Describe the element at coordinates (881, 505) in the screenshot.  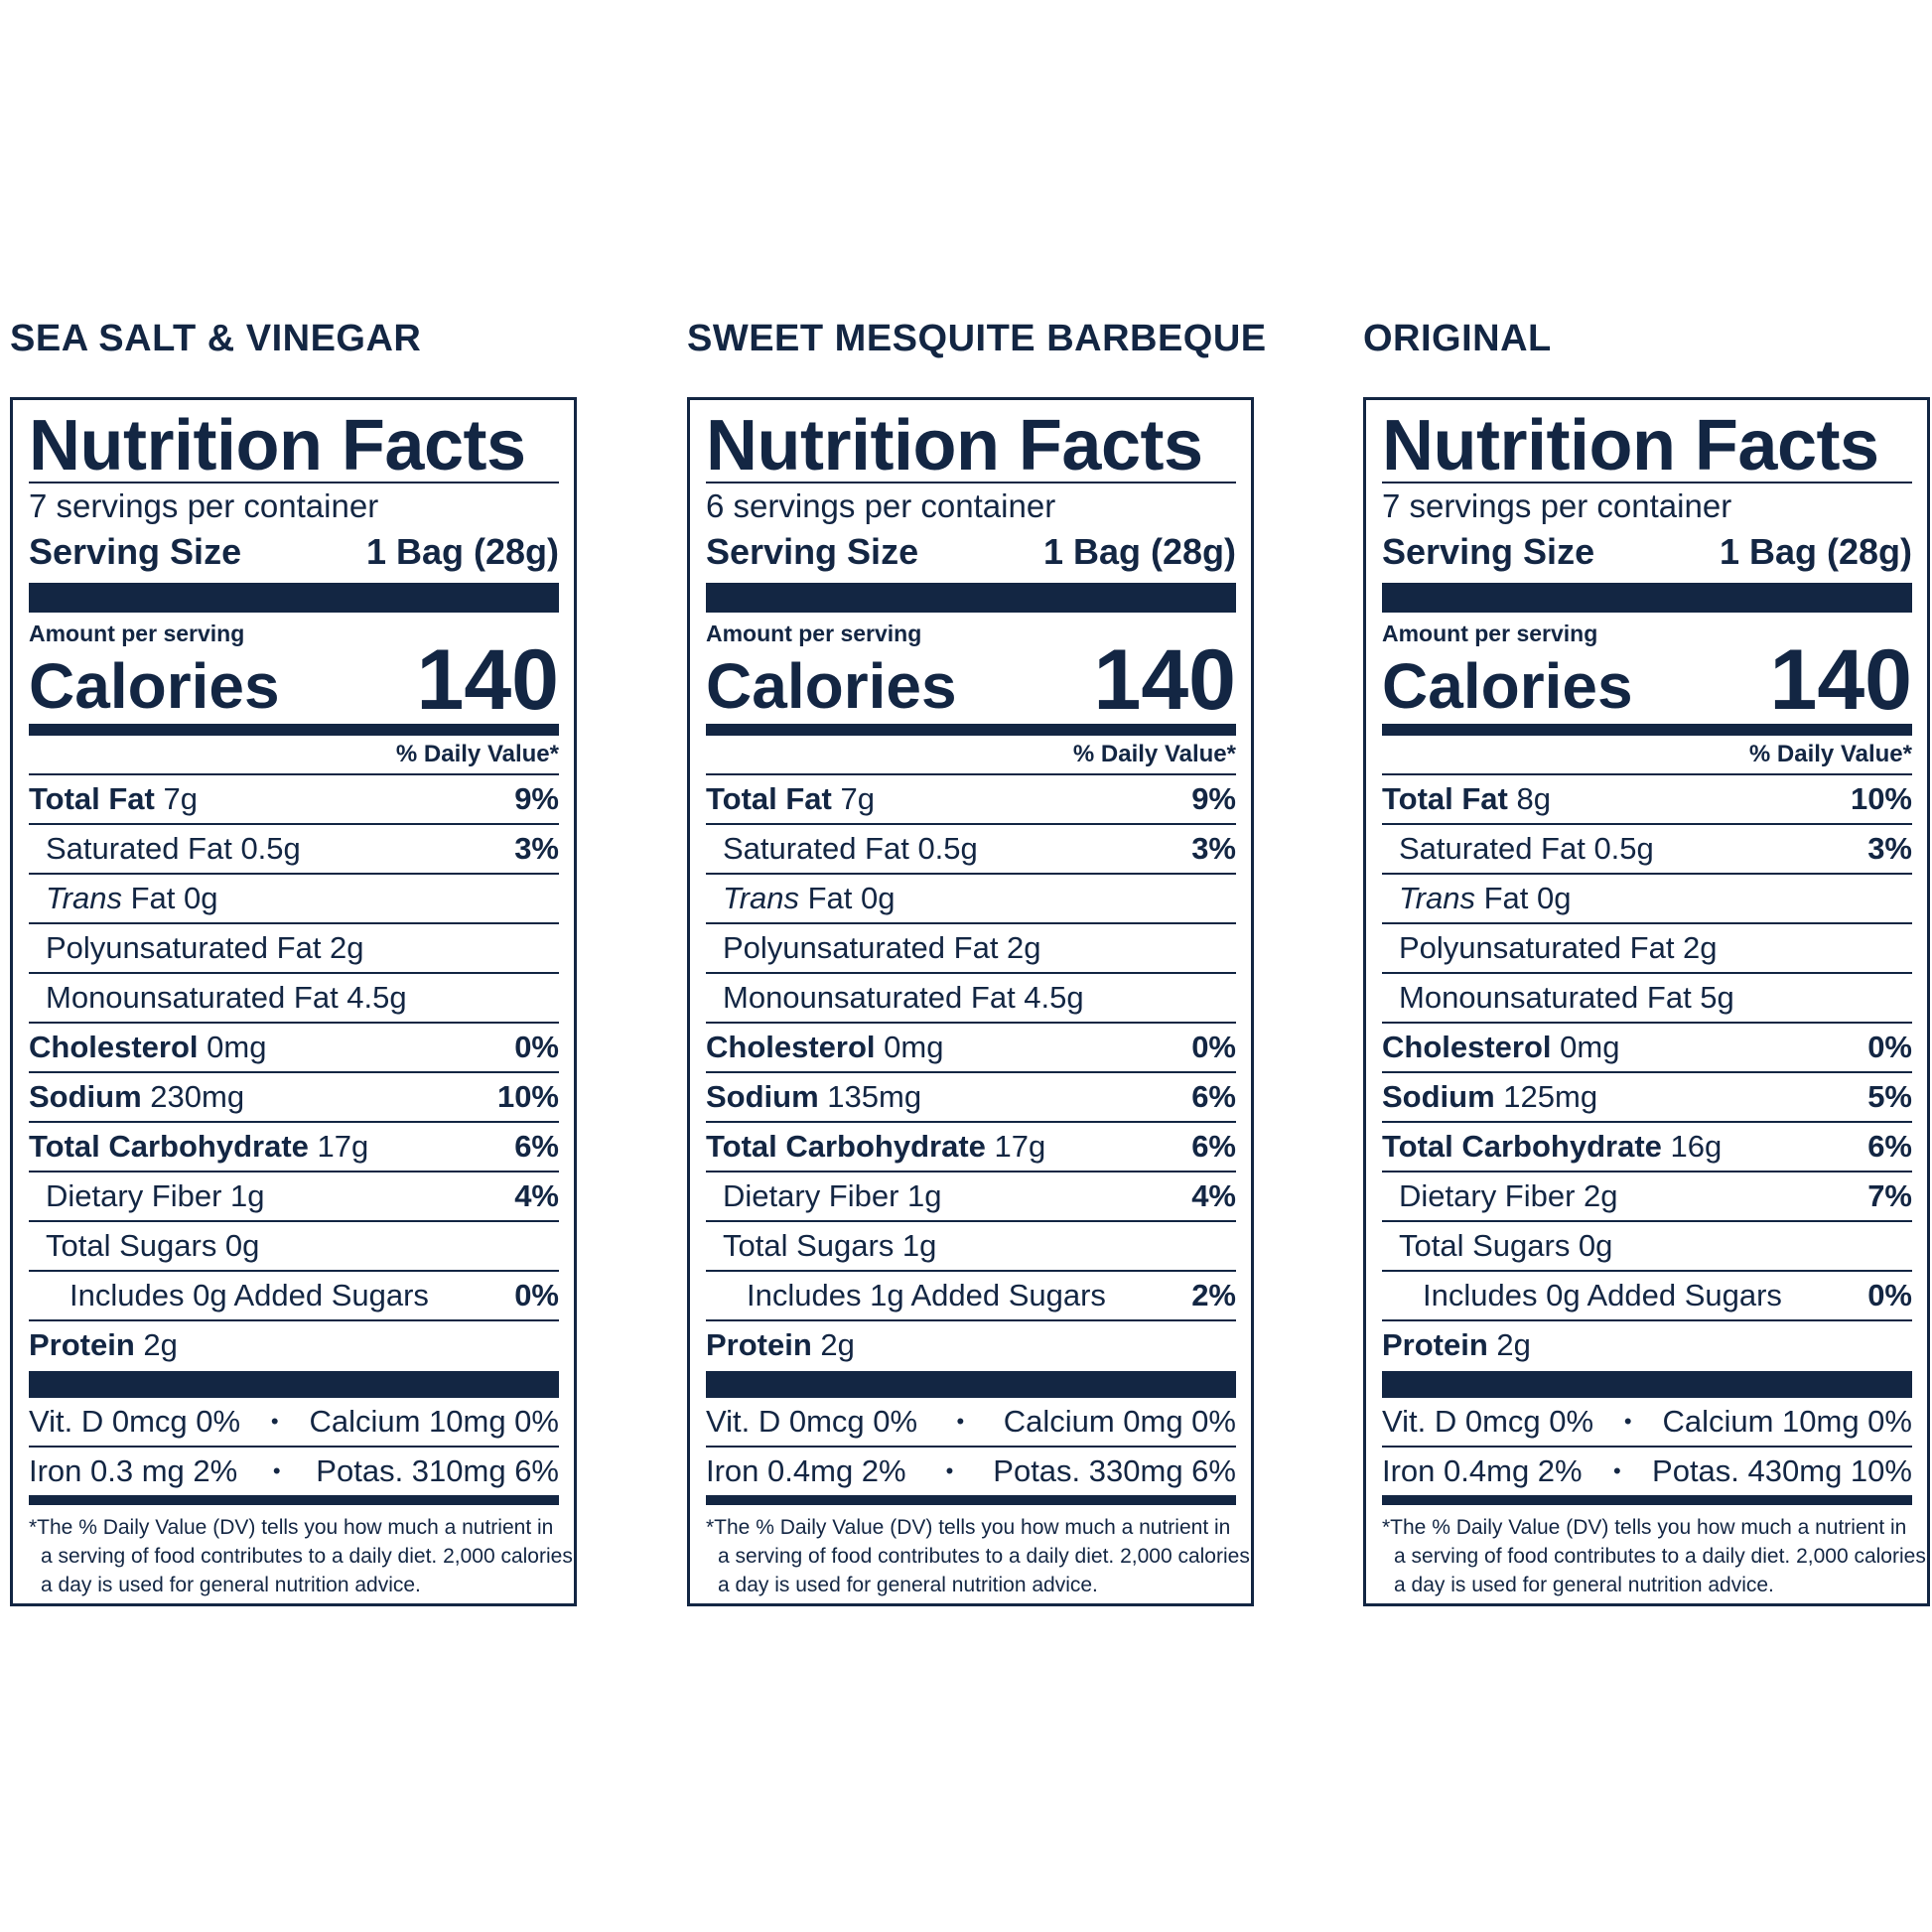
I see `servings-per-container: 6 servings per container` at that location.